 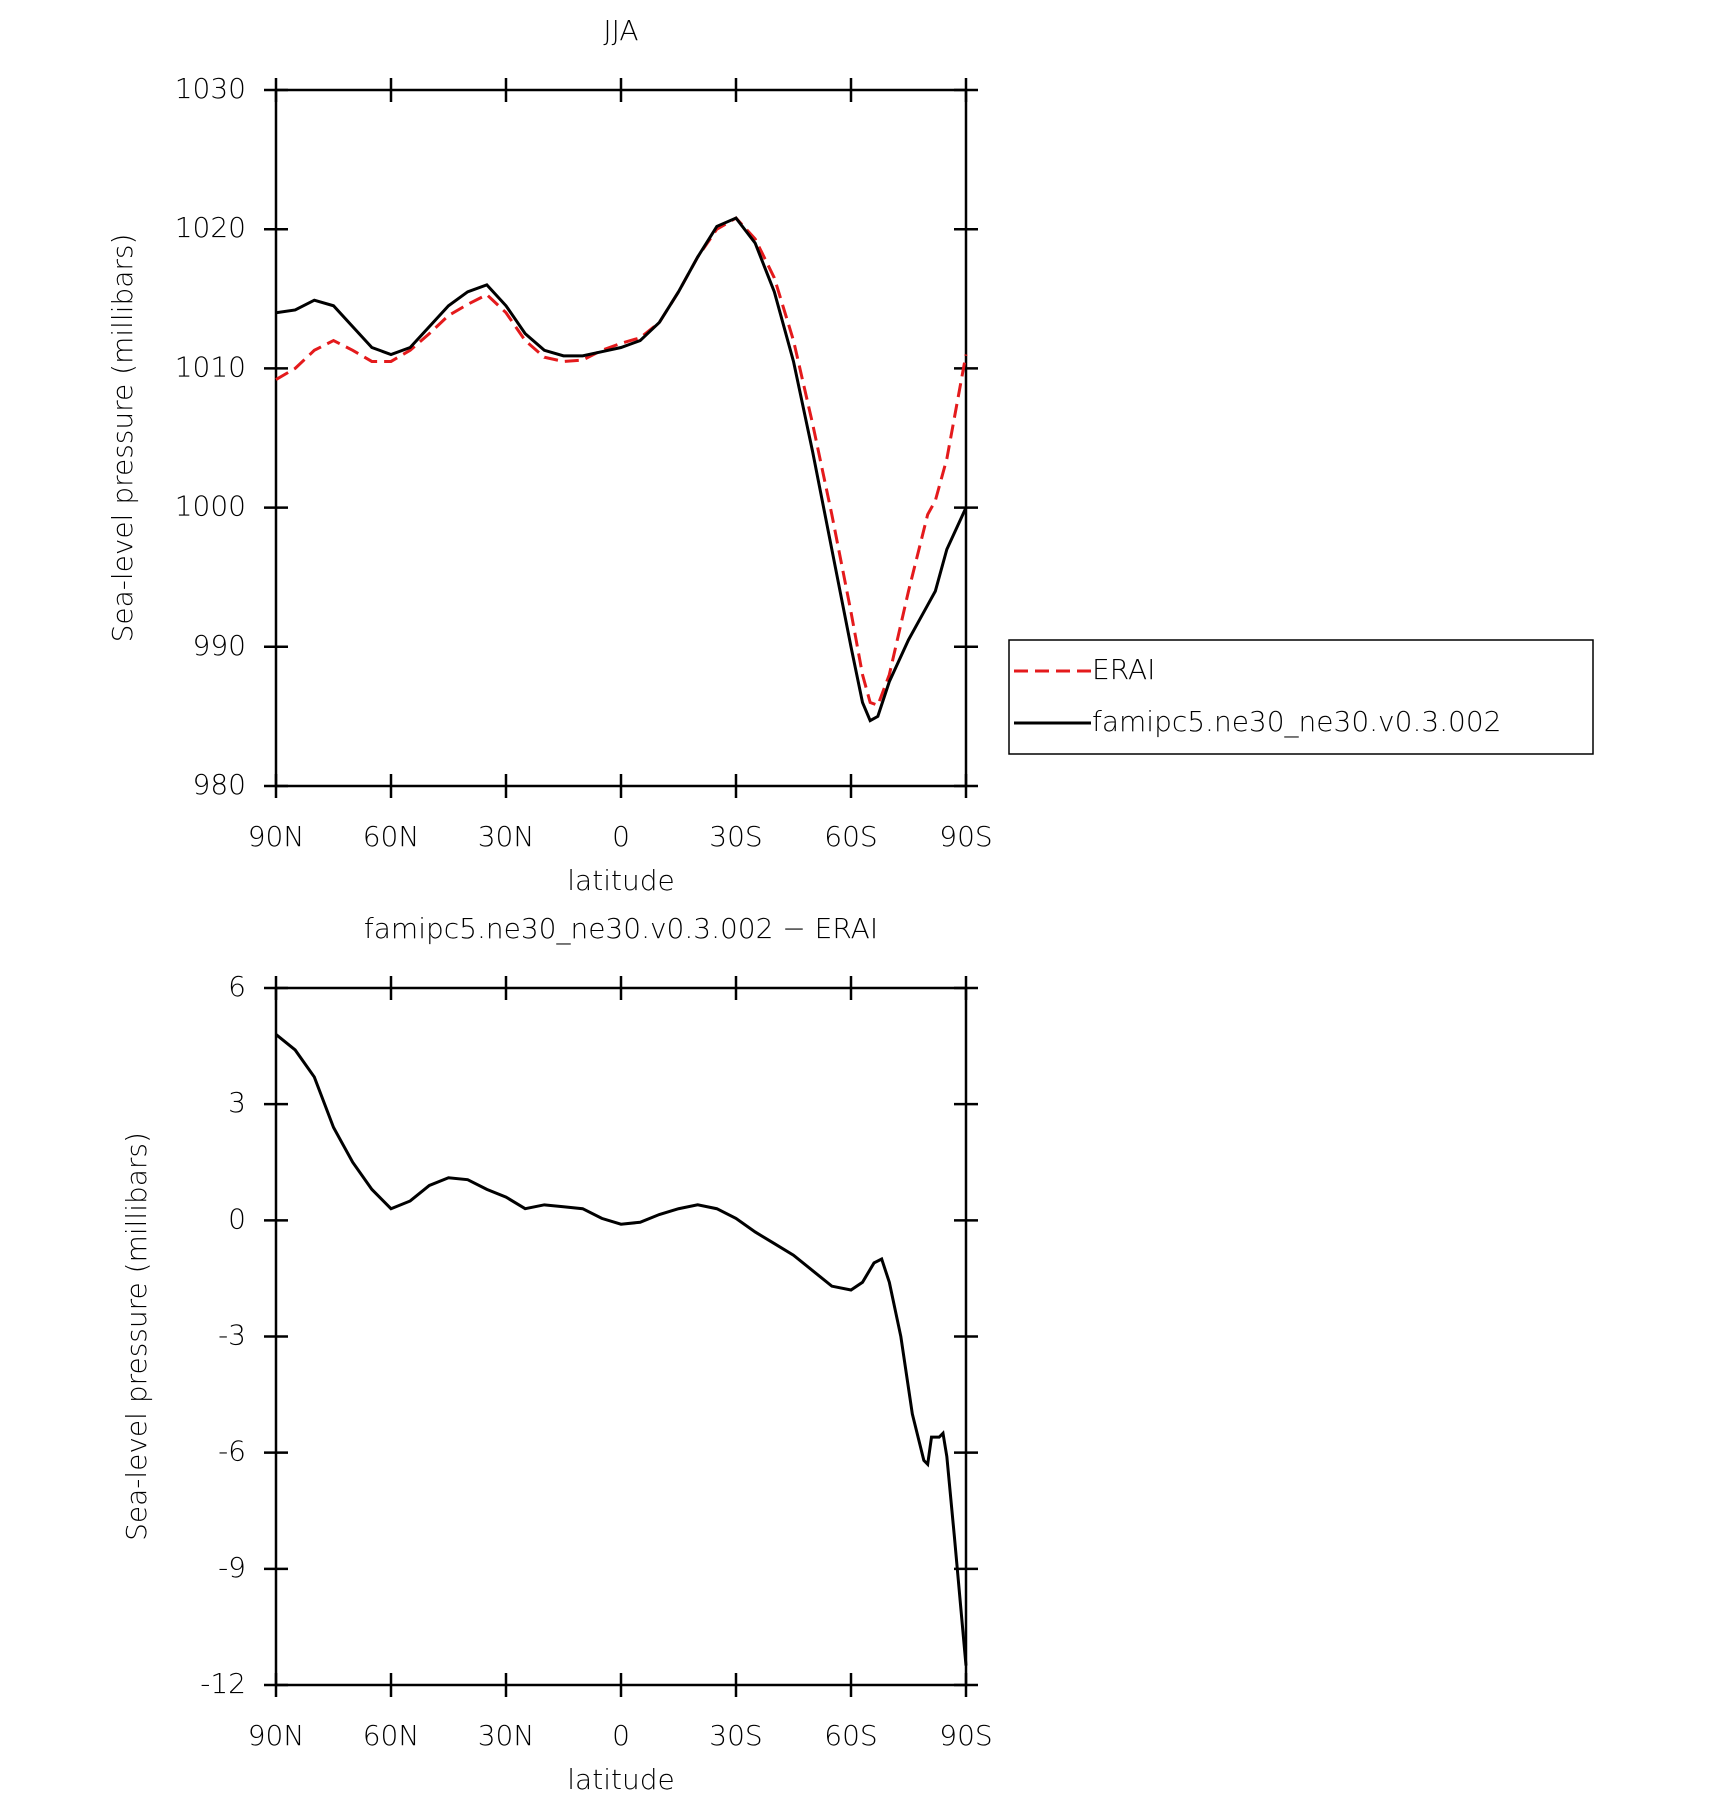 What do you see at coordinates (210, 227) in the screenshot?
I see `y-tick-label: 1020` at bounding box center [210, 227].